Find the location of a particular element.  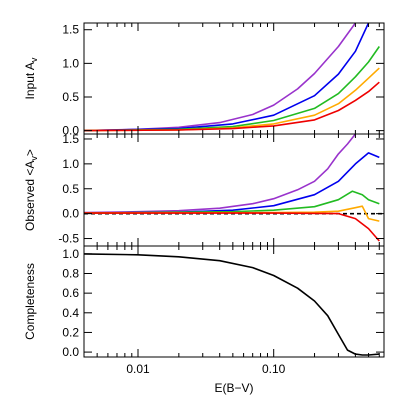

x-axis-label: E(B−V) is located at coordinates (233, 388).